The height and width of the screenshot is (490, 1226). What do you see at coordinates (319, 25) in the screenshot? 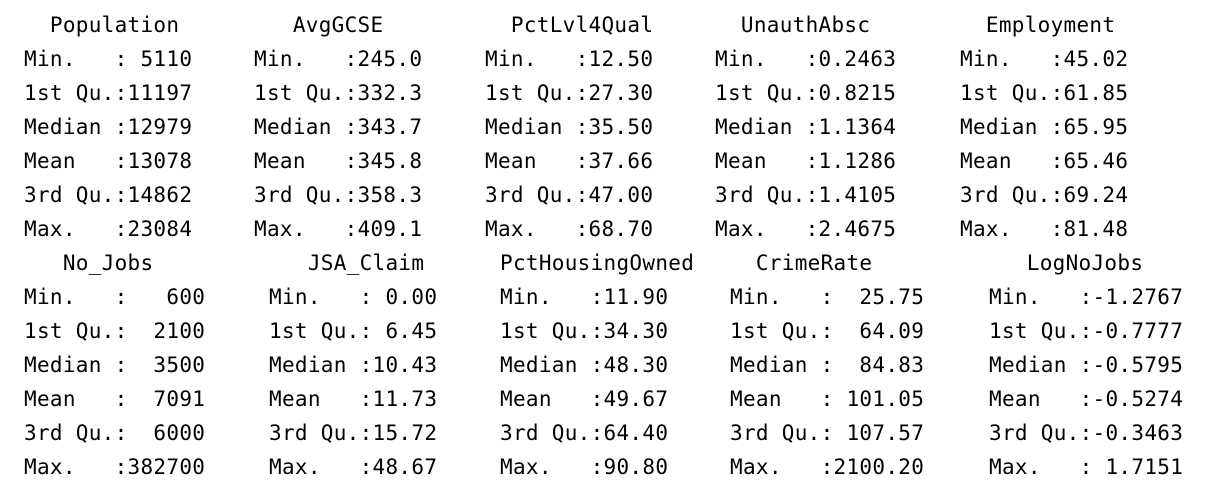
I see `column-header: AvgGCSE` at bounding box center [319, 25].